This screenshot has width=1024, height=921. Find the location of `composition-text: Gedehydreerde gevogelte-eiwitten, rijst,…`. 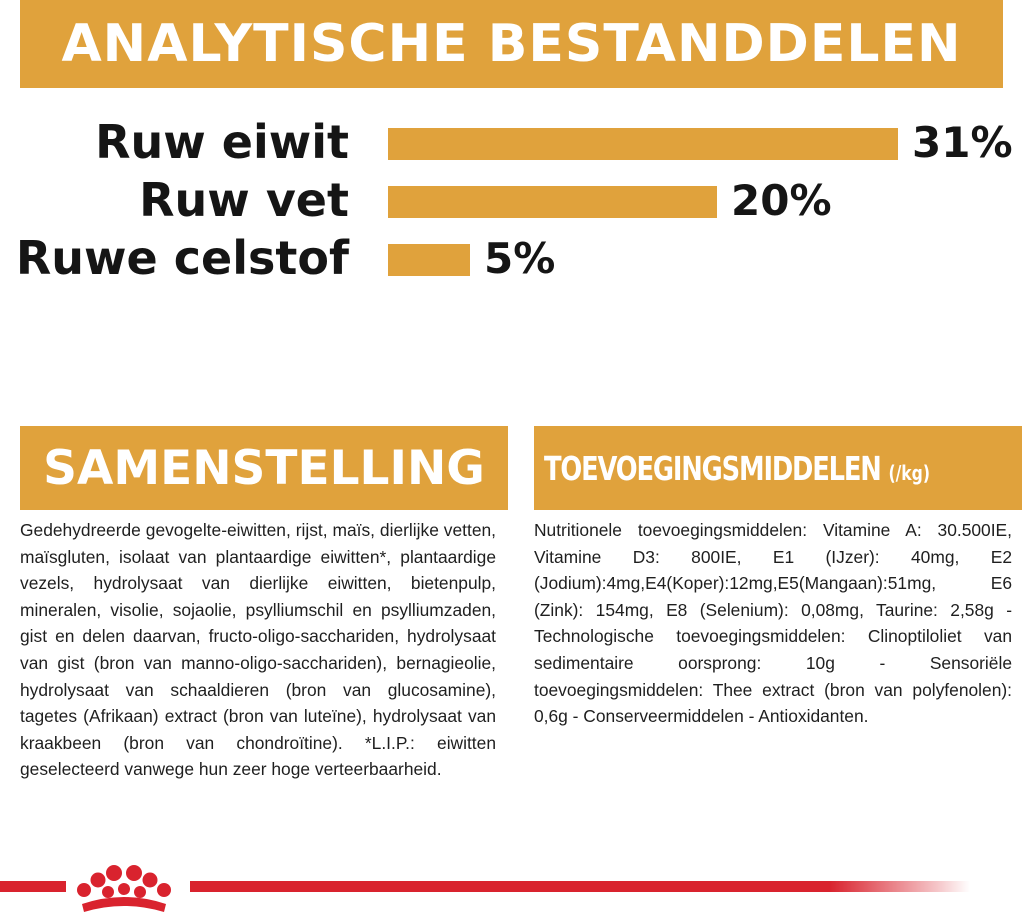

composition-text: Gedehydreerde gevogelte-eiwitten, rijst,… is located at coordinates (258, 650).